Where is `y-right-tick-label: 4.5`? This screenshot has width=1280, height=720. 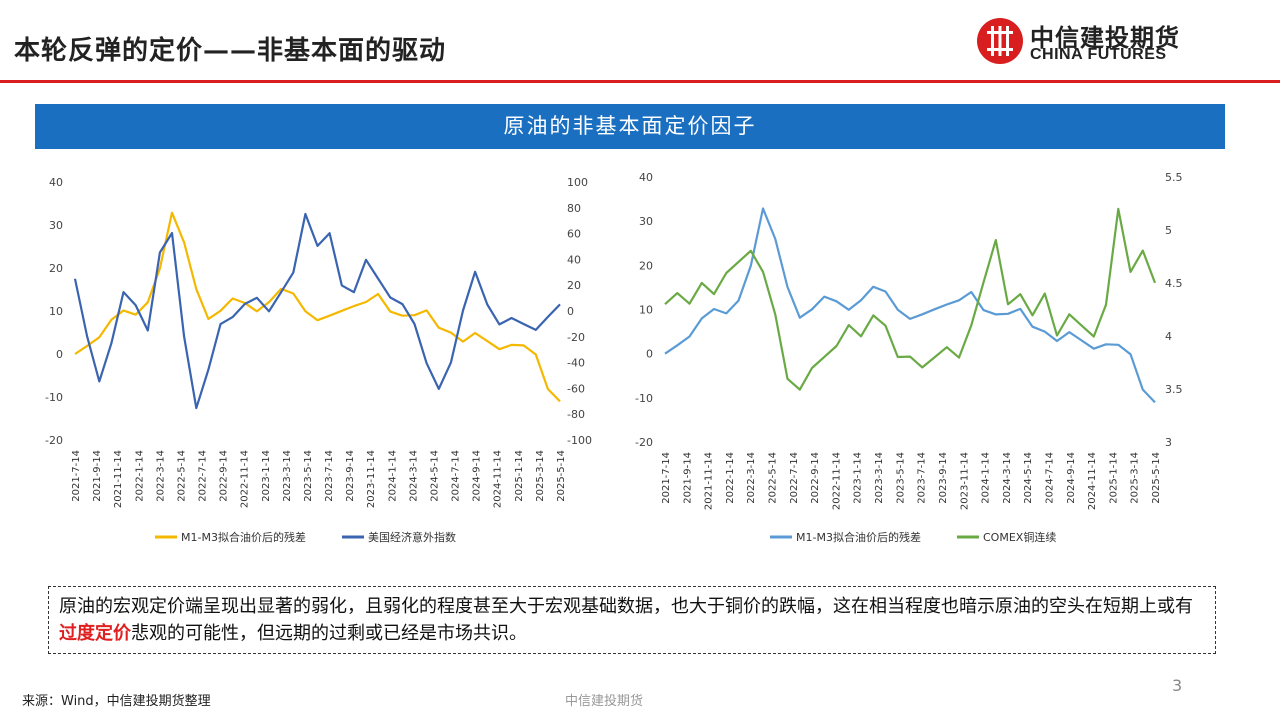
y-right-tick-label: 4.5 is located at coordinates (1174, 283).